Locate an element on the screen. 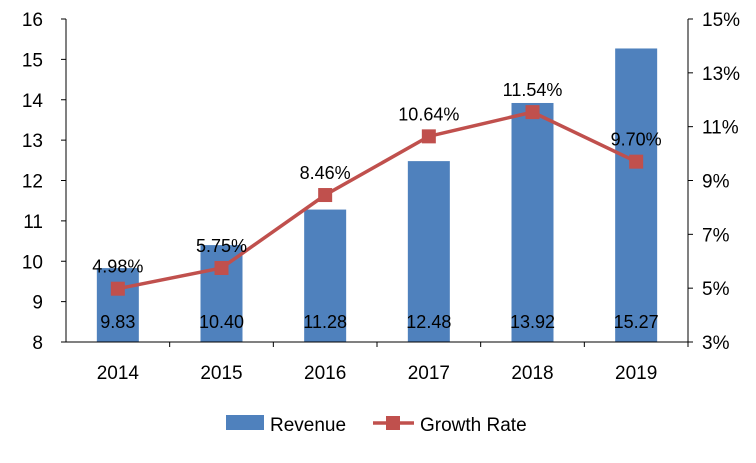 The height and width of the screenshot is (463, 756). growth-rate-data-label: 11.54% is located at coordinates (533, 90).